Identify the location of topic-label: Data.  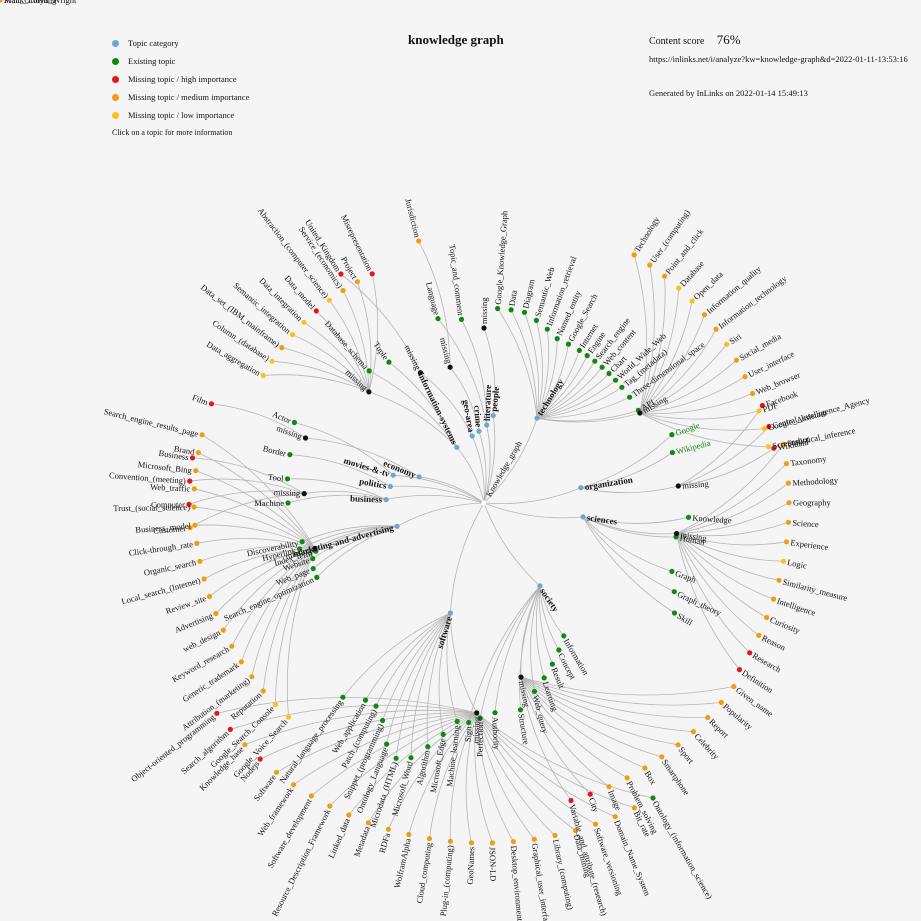
(513, 298).